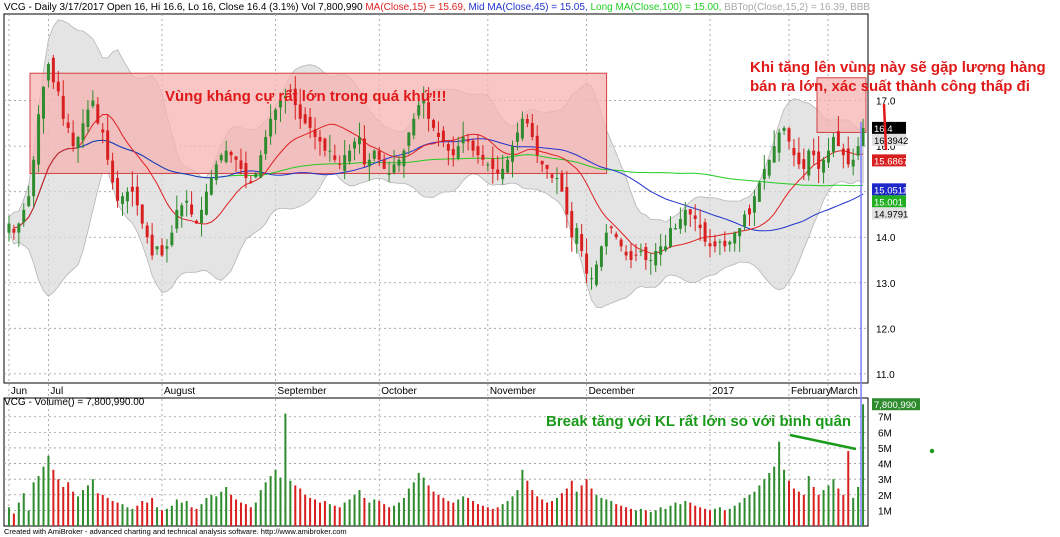  What do you see at coordinates (885, 465) in the screenshot?
I see `volume-tick-label: 4M` at bounding box center [885, 465].